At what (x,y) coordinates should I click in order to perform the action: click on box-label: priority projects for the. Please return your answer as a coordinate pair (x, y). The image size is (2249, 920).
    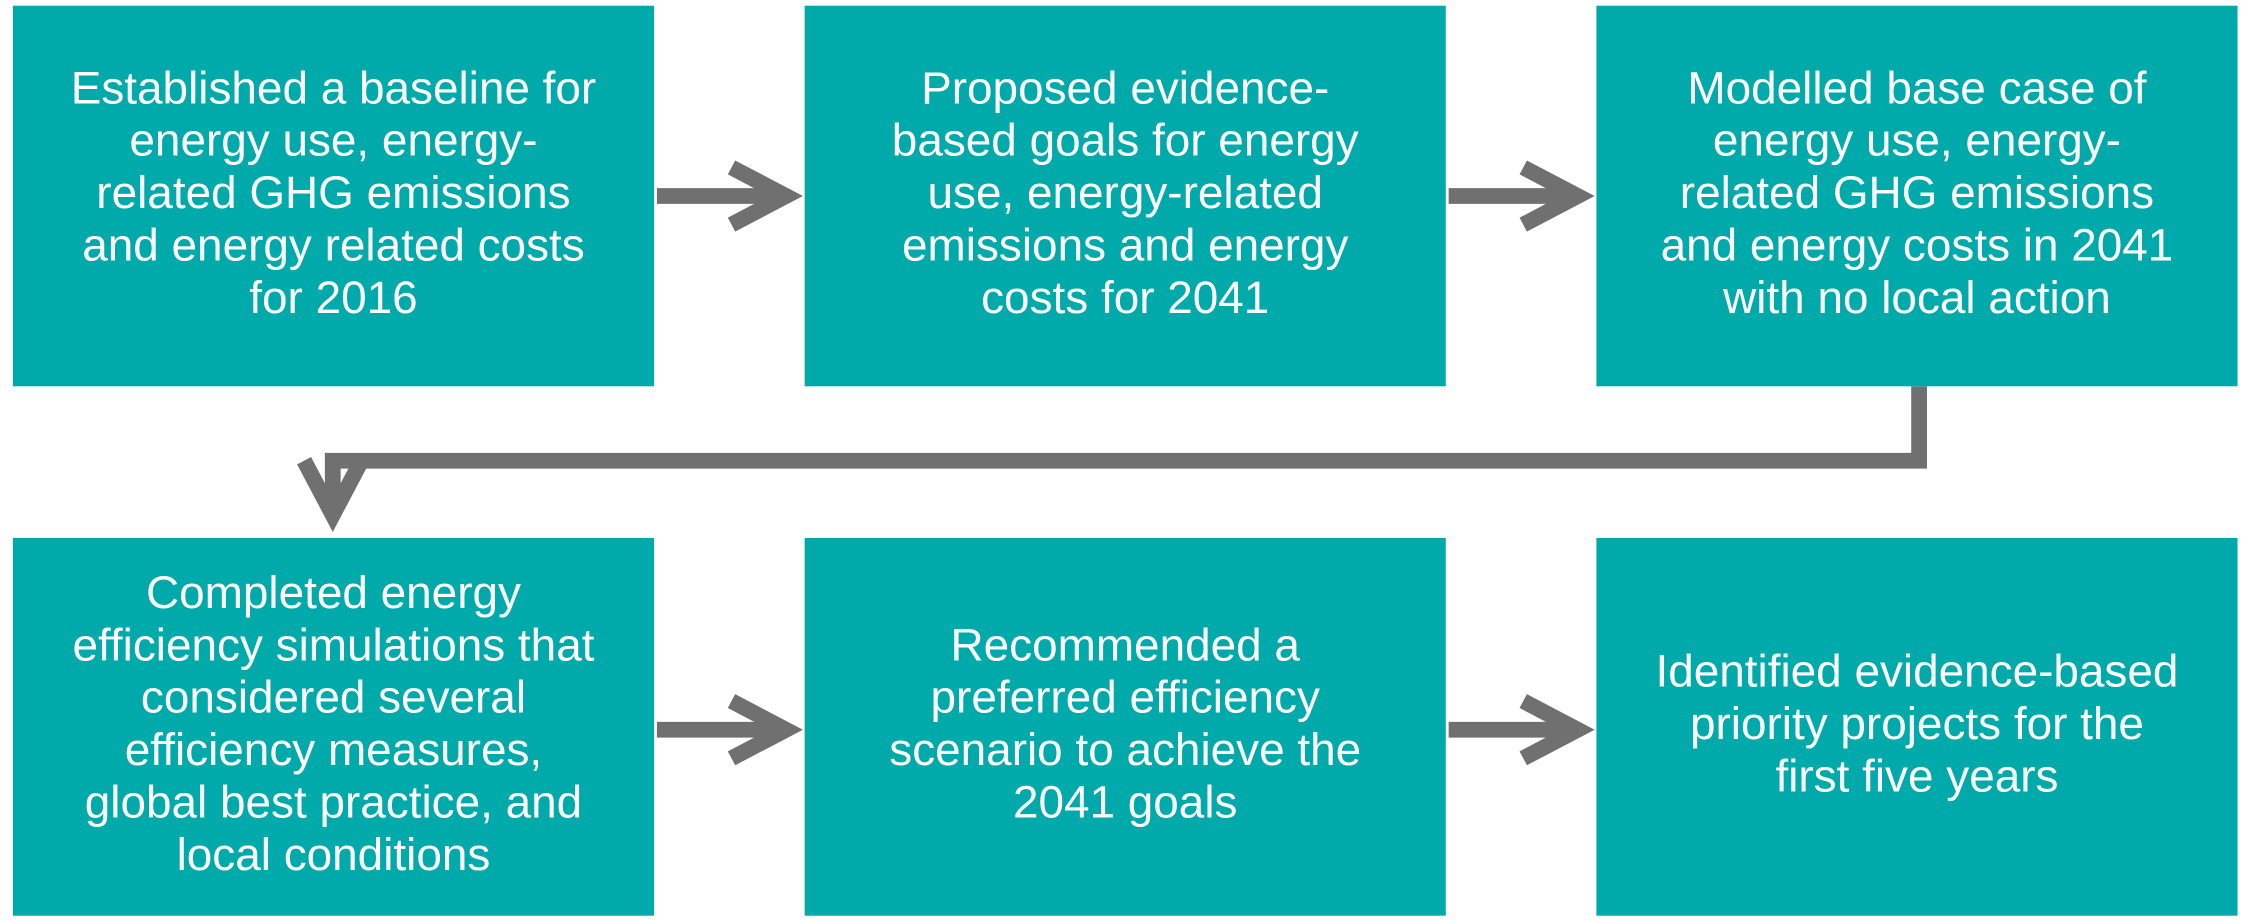
    Looking at the image, I should click on (1917, 723).